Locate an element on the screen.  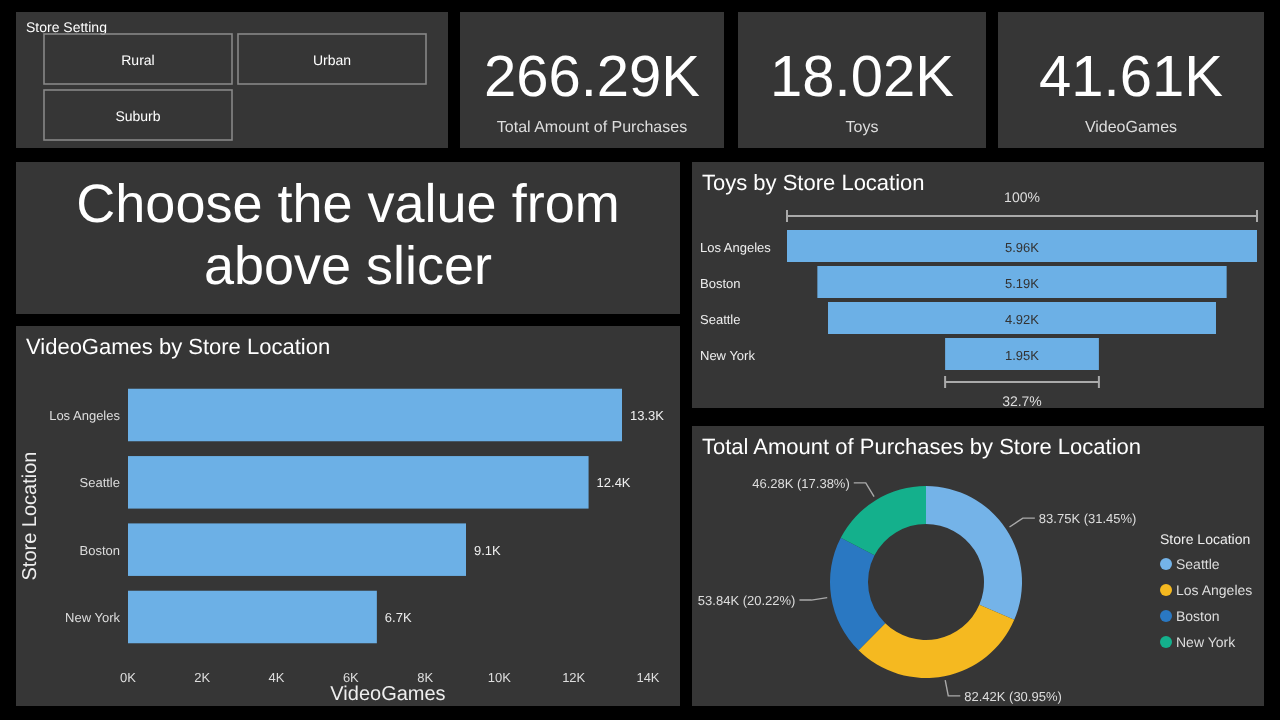
x-axis-title: VideoGames is located at coordinates (388, 695).